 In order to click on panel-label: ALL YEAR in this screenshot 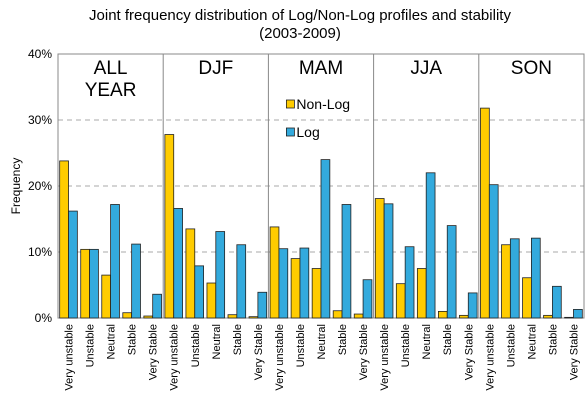, I will do `click(110, 79)`.